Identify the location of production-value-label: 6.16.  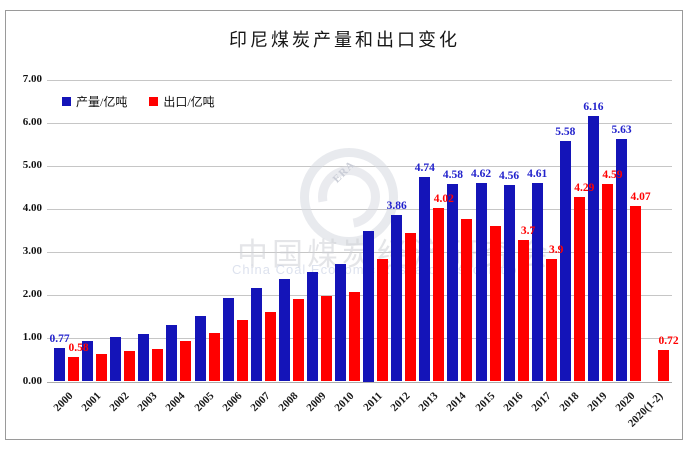
(593, 107).